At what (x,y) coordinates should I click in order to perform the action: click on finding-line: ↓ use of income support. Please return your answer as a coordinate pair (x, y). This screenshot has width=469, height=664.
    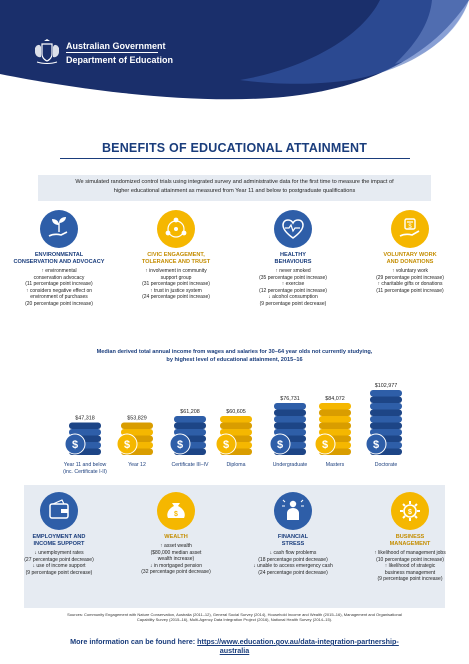
    Looking at the image, I should click on (59, 566).